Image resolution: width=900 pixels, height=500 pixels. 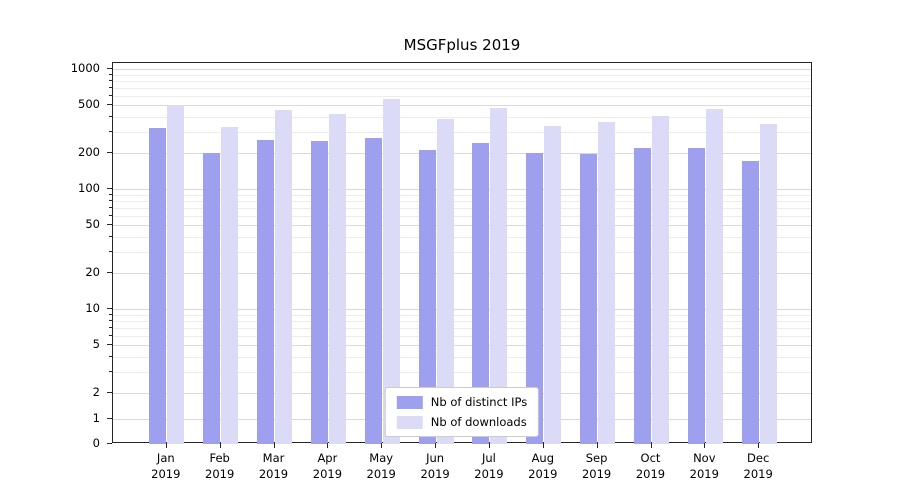 I want to click on y-tick-label: 1000, so click(x=85, y=68).